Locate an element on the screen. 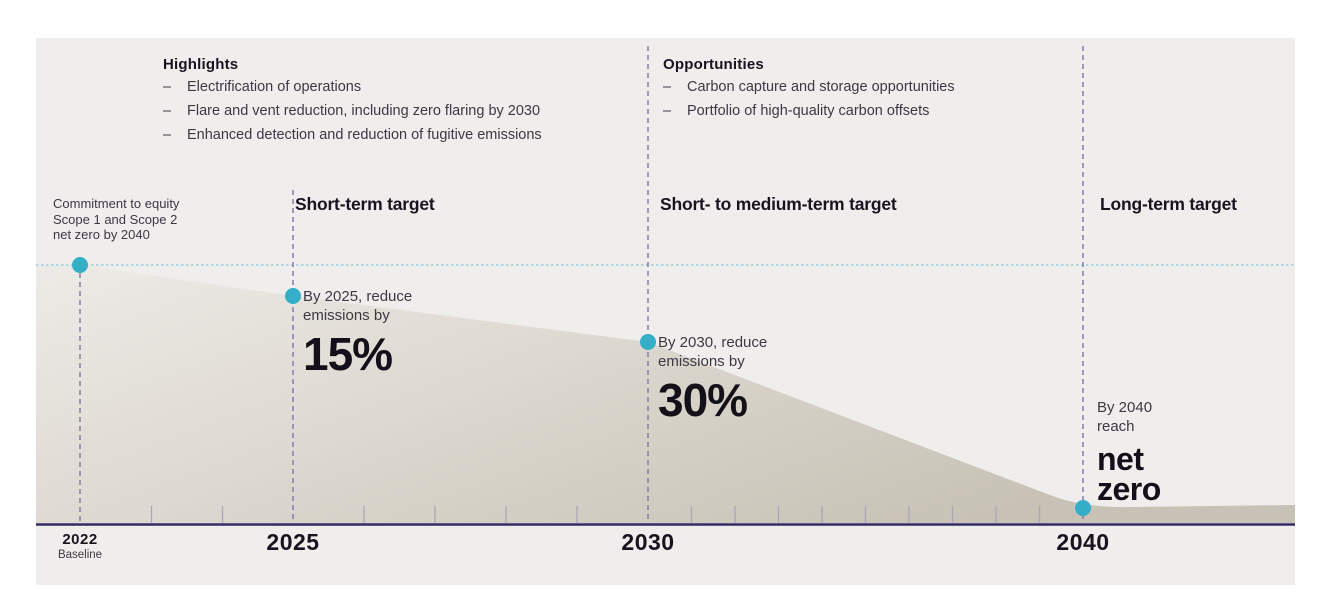  baseline-label: Baseline is located at coordinates (80, 555).